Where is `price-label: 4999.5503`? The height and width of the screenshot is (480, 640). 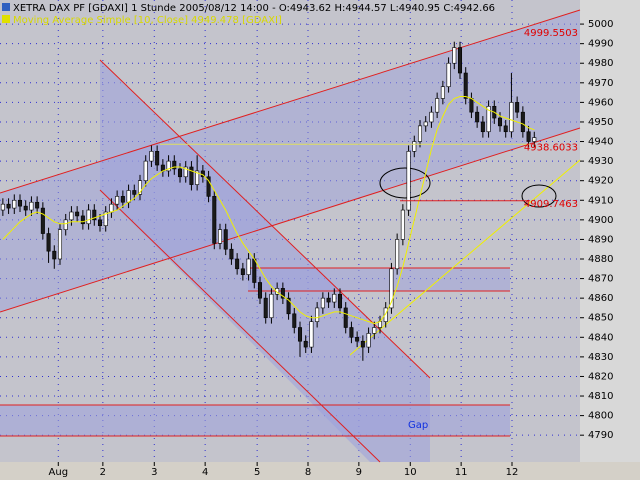
price-label: 4999.5503 is located at coordinates (551, 33).